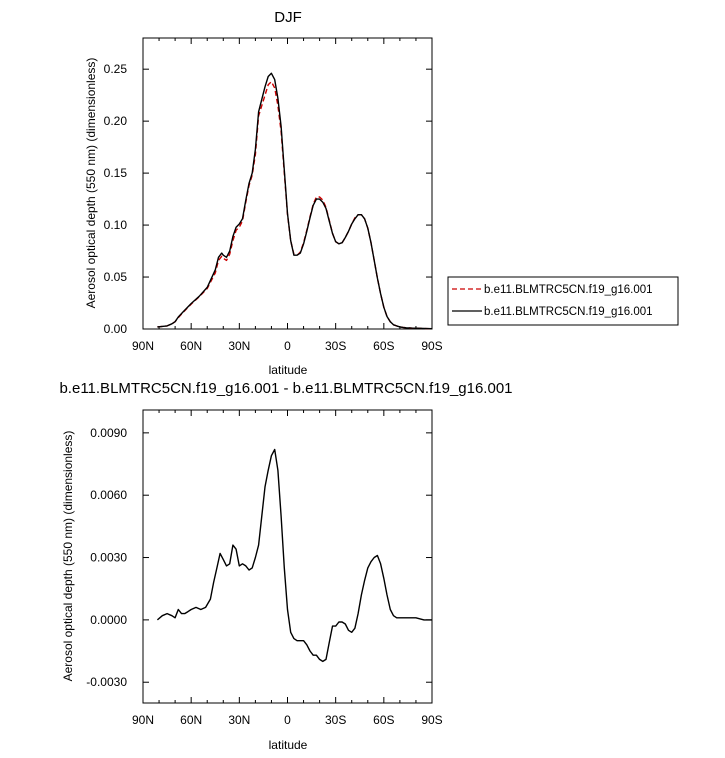 The image size is (725, 758). What do you see at coordinates (116, 121) in the screenshot?
I see `top-ytick-label: 0.20` at bounding box center [116, 121].